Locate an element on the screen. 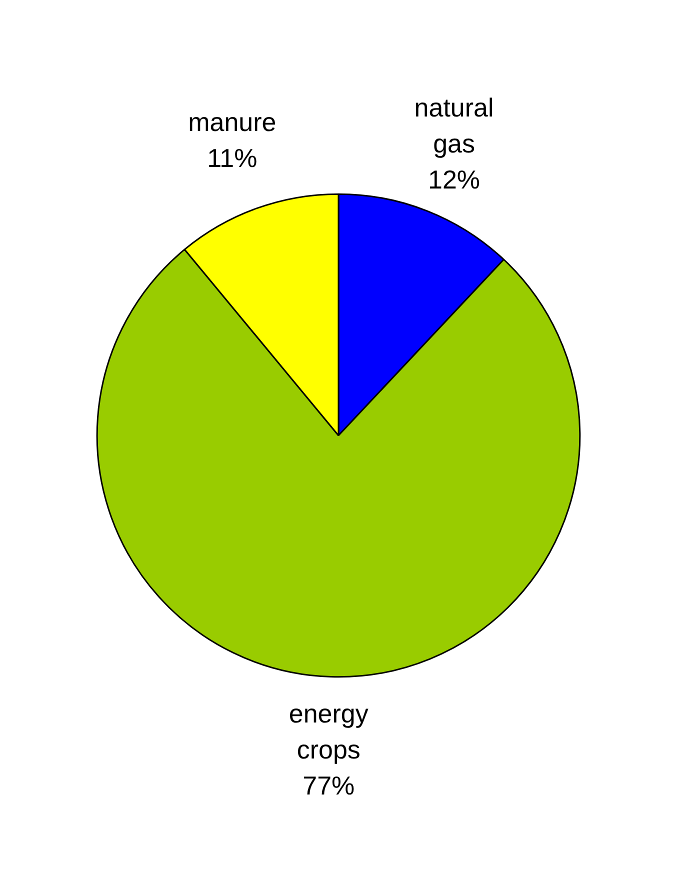 The image size is (676, 870). slice-label: energy crops is located at coordinates (328, 731).